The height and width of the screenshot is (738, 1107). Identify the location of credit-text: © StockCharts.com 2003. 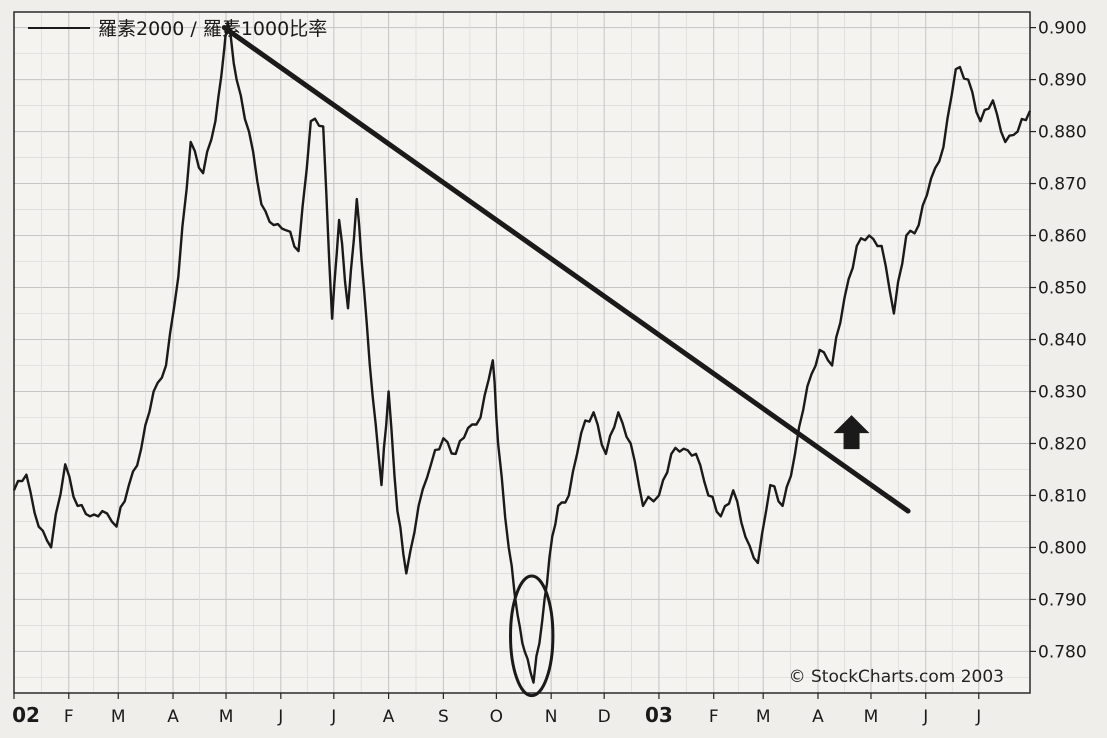
(896, 677).